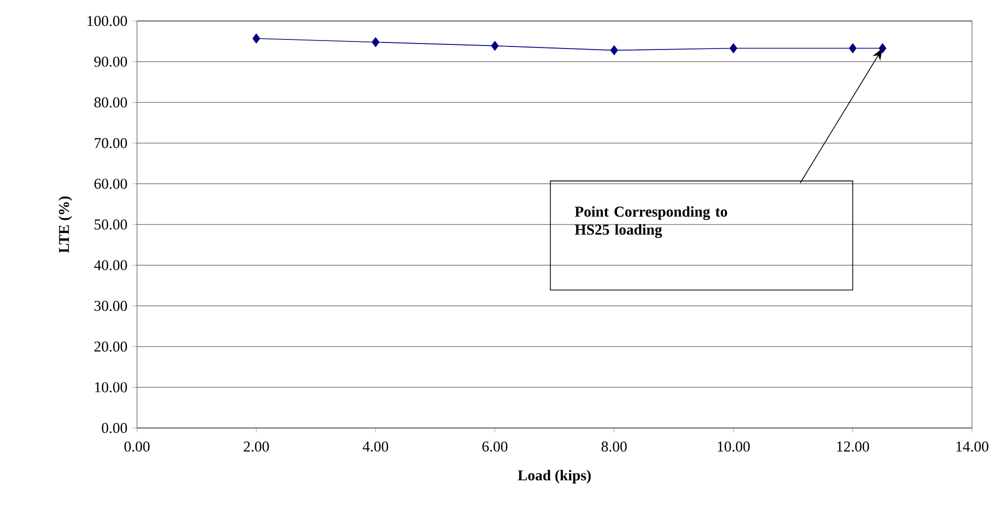  What do you see at coordinates (110, 265) in the screenshot?
I see `y-tick-label: 40.00` at bounding box center [110, 265].